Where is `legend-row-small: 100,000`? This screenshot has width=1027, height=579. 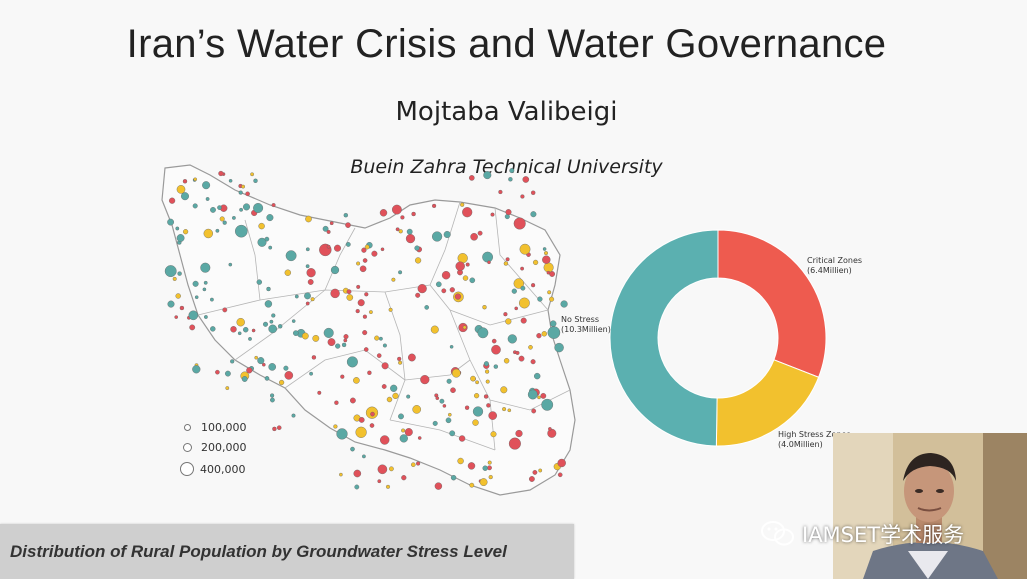 legend-row-small: 100,000 is located at coordinates (213, 427).